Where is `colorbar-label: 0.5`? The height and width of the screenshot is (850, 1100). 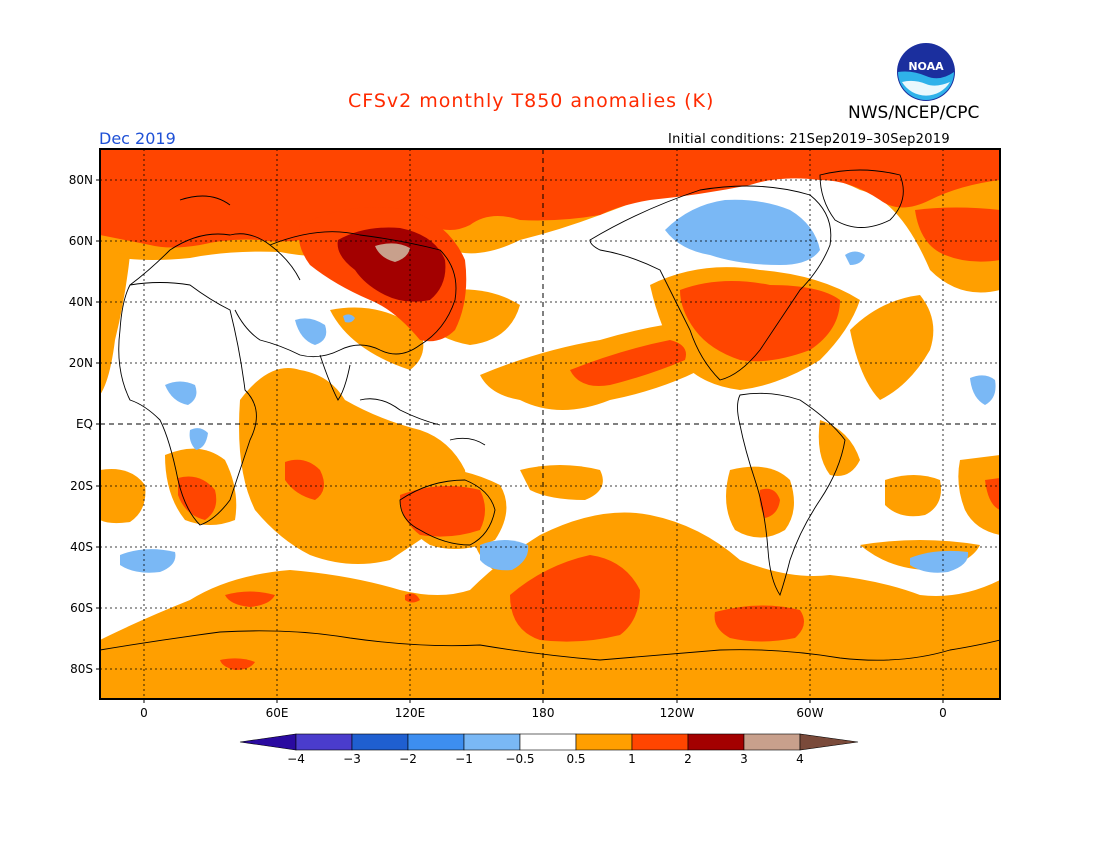 colorbar-label: 0.5 is located at coordinates (576, 759).